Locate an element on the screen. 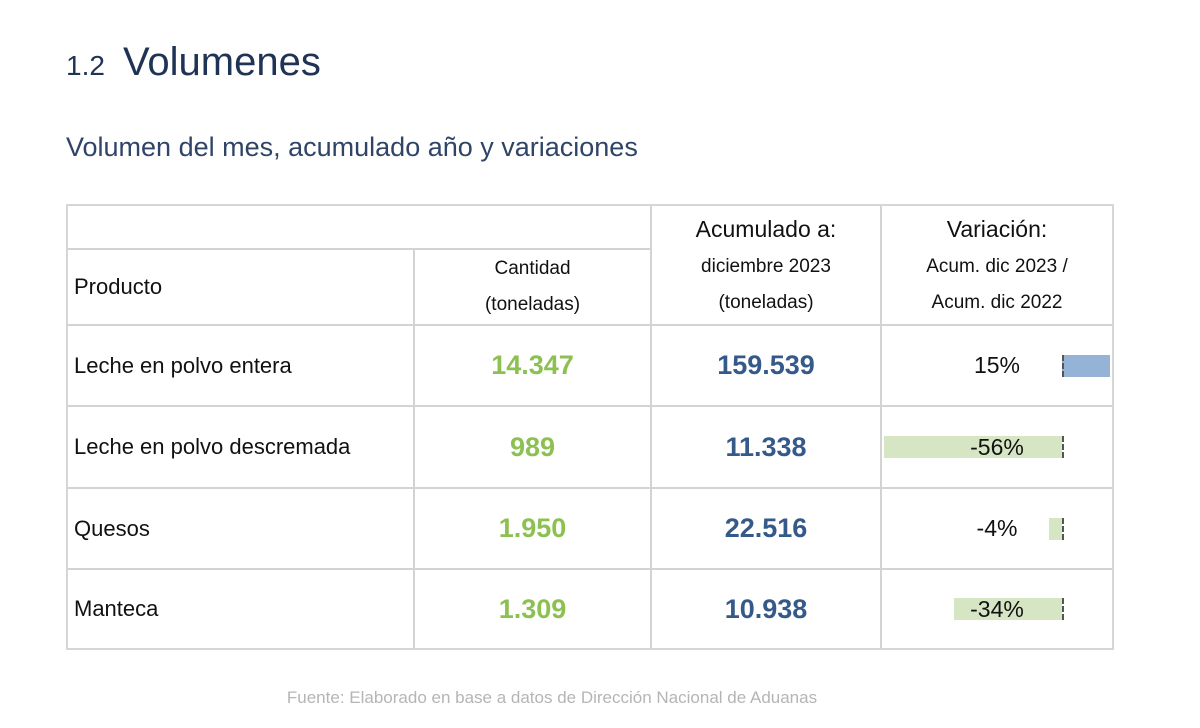  header-quantity: Cantidad (toneladas) is located at coordinates (532, 287).